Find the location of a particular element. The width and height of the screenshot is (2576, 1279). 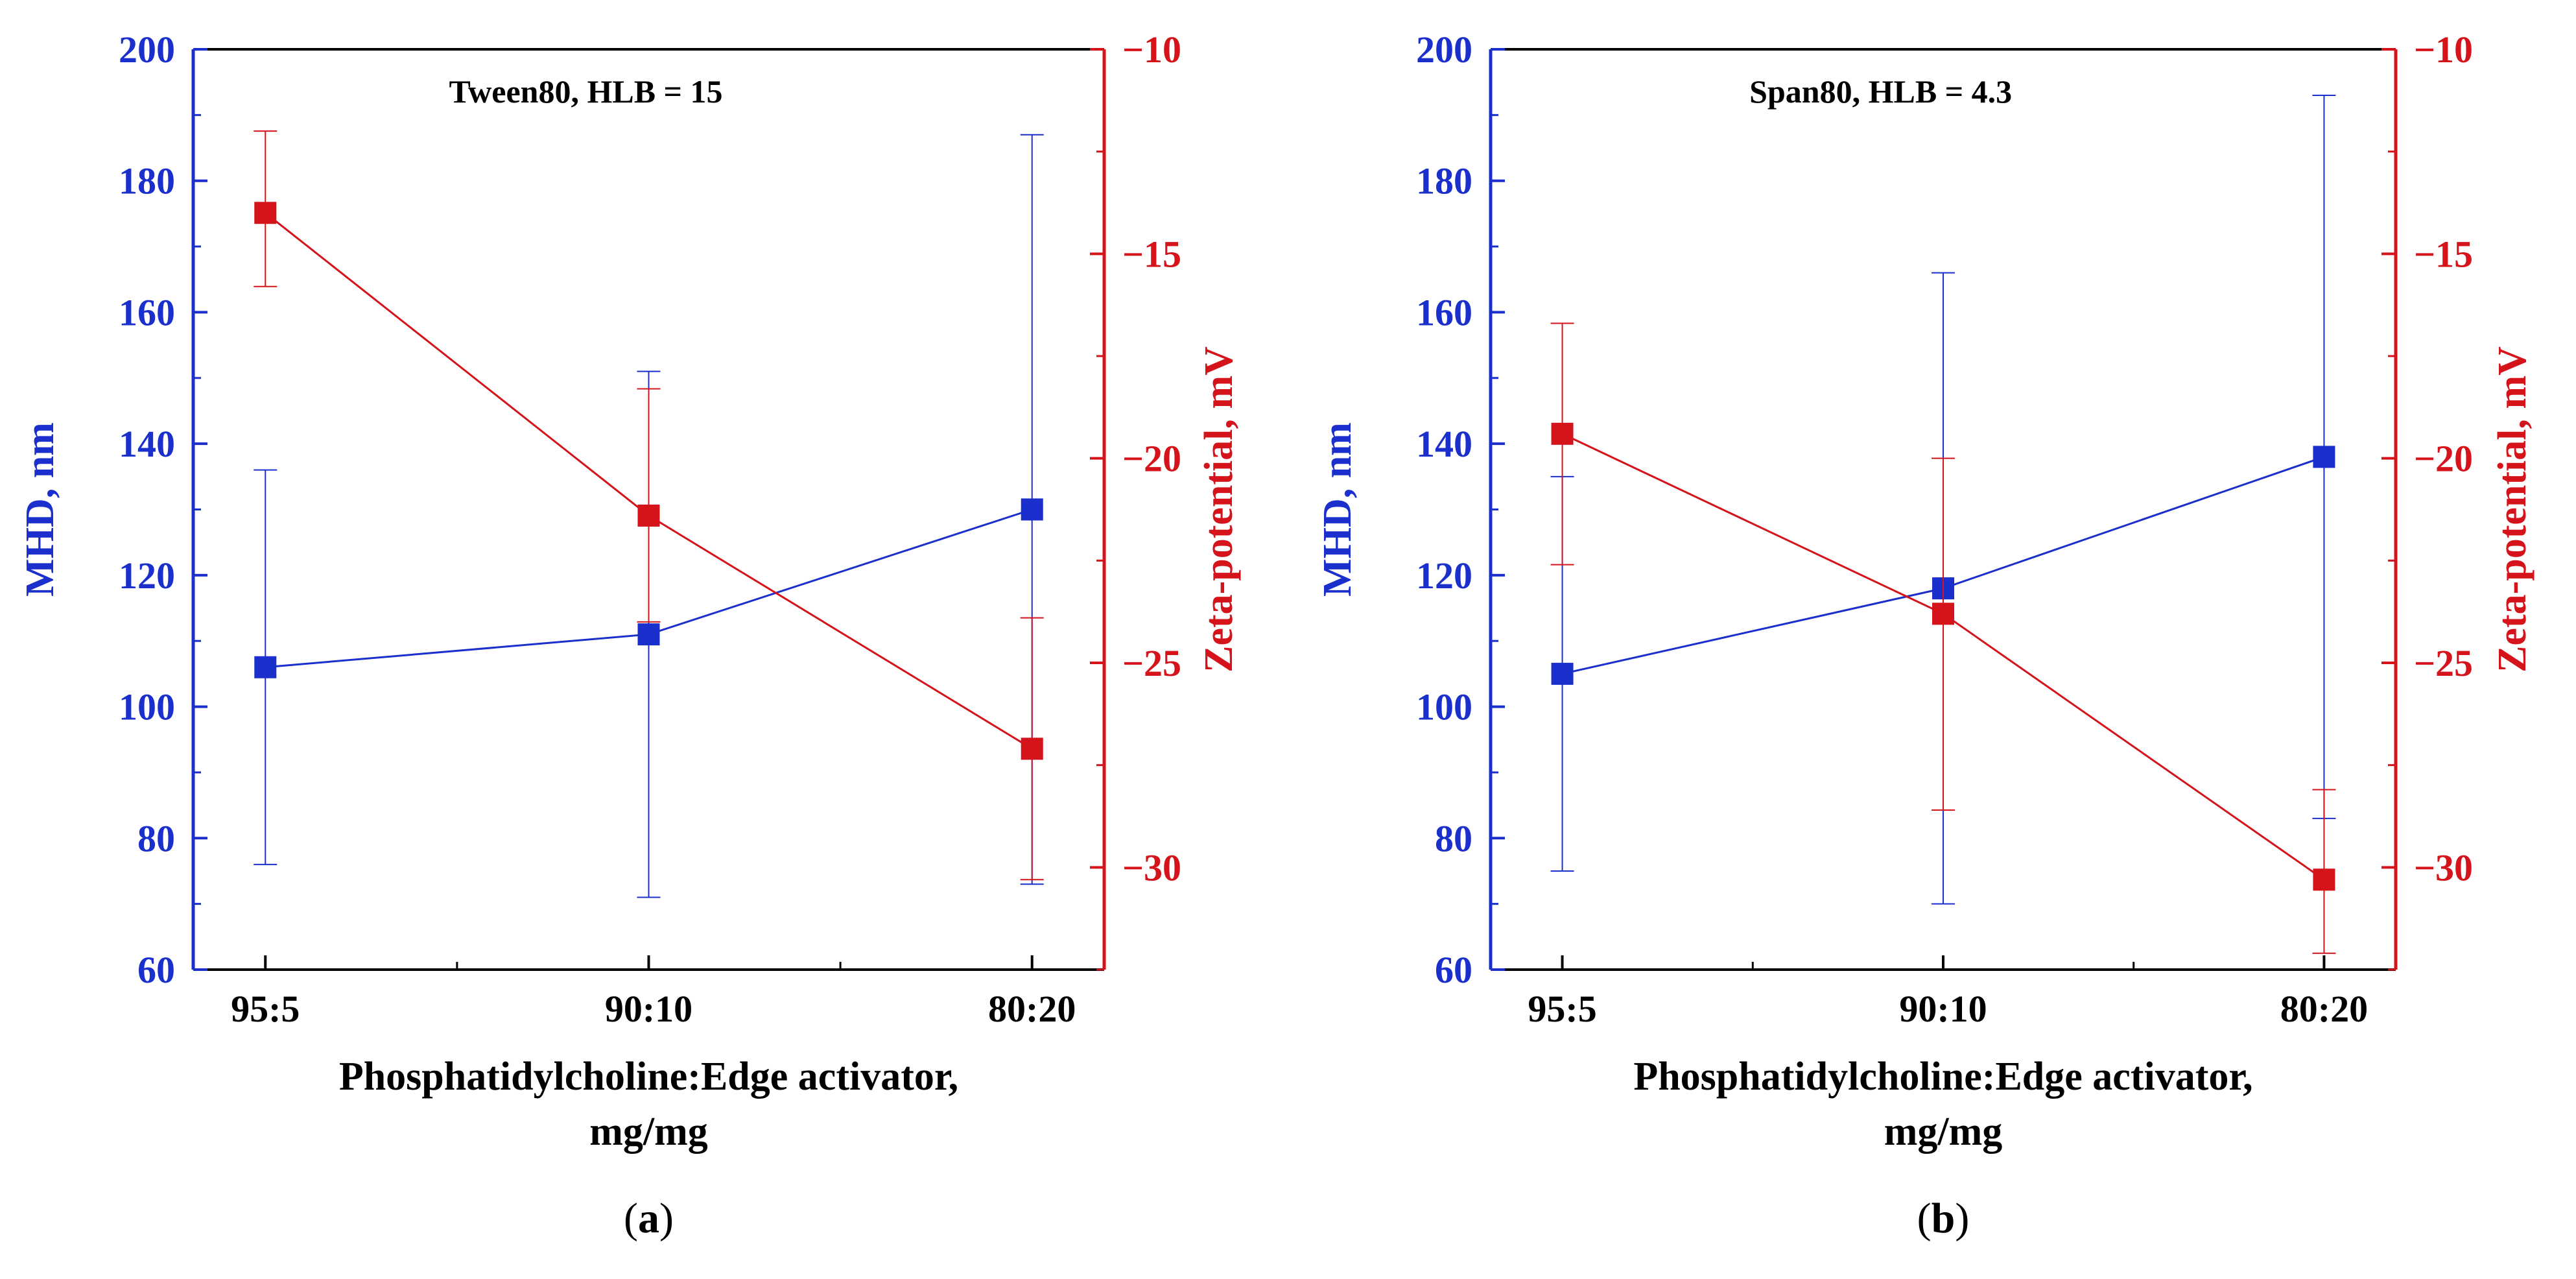

chart-title: Tween80, HLB = 15 is located at coordinates (586, 91).